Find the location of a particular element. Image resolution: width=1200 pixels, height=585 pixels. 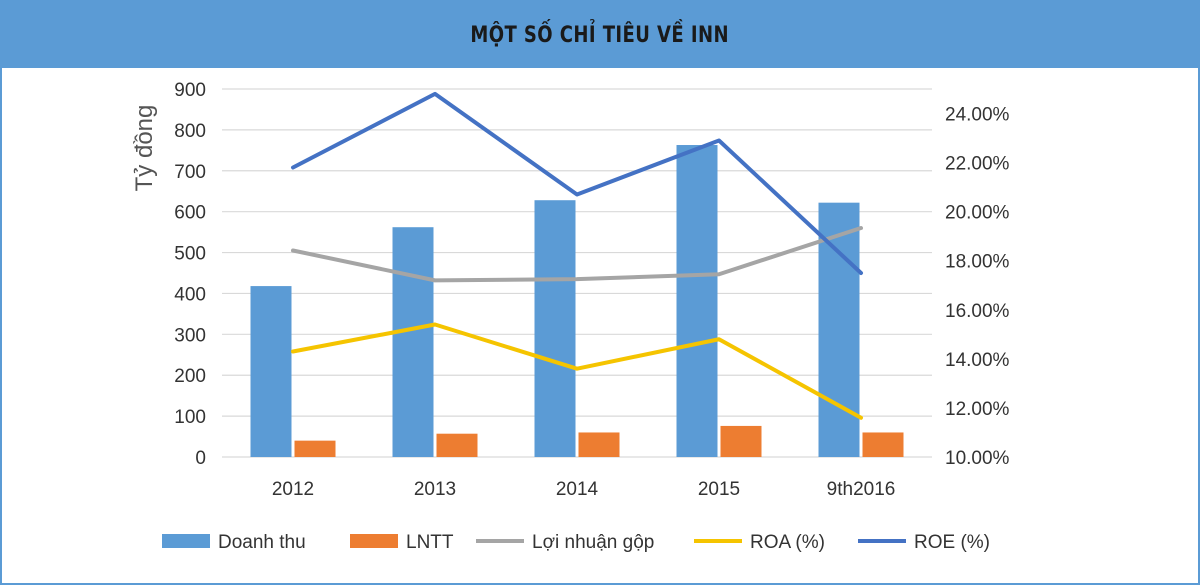

y2-tick-label: 14.00% is located at coordinates (977, 360).